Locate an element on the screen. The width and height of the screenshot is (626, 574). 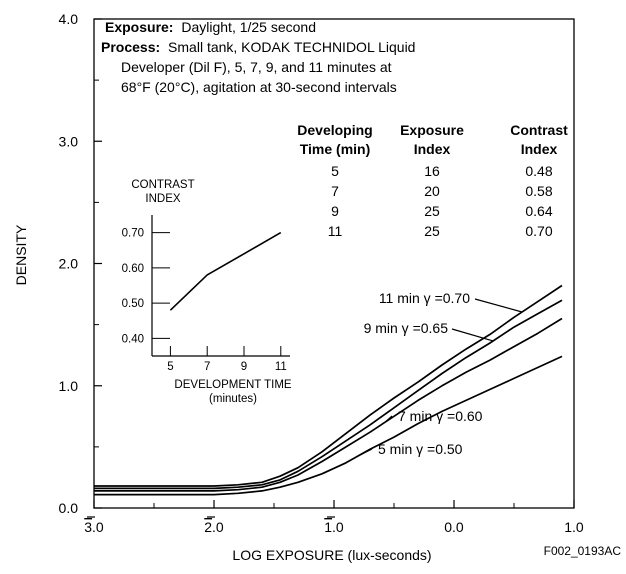
inset-x-tick-label: 9 is located at coordinates (244, 367).